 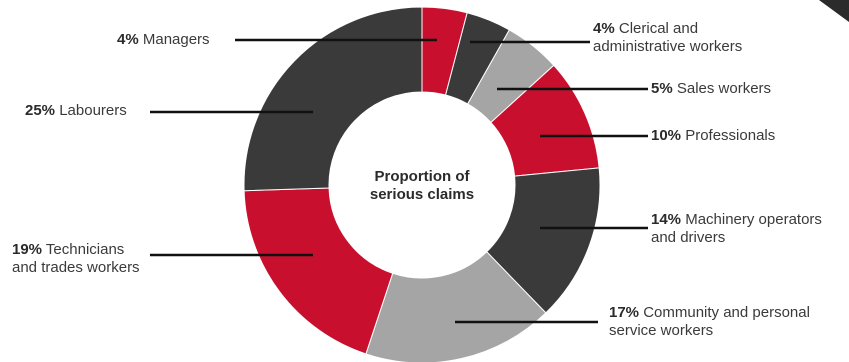 I want to click on slice-value: 5%, so click(x=662, y=88).